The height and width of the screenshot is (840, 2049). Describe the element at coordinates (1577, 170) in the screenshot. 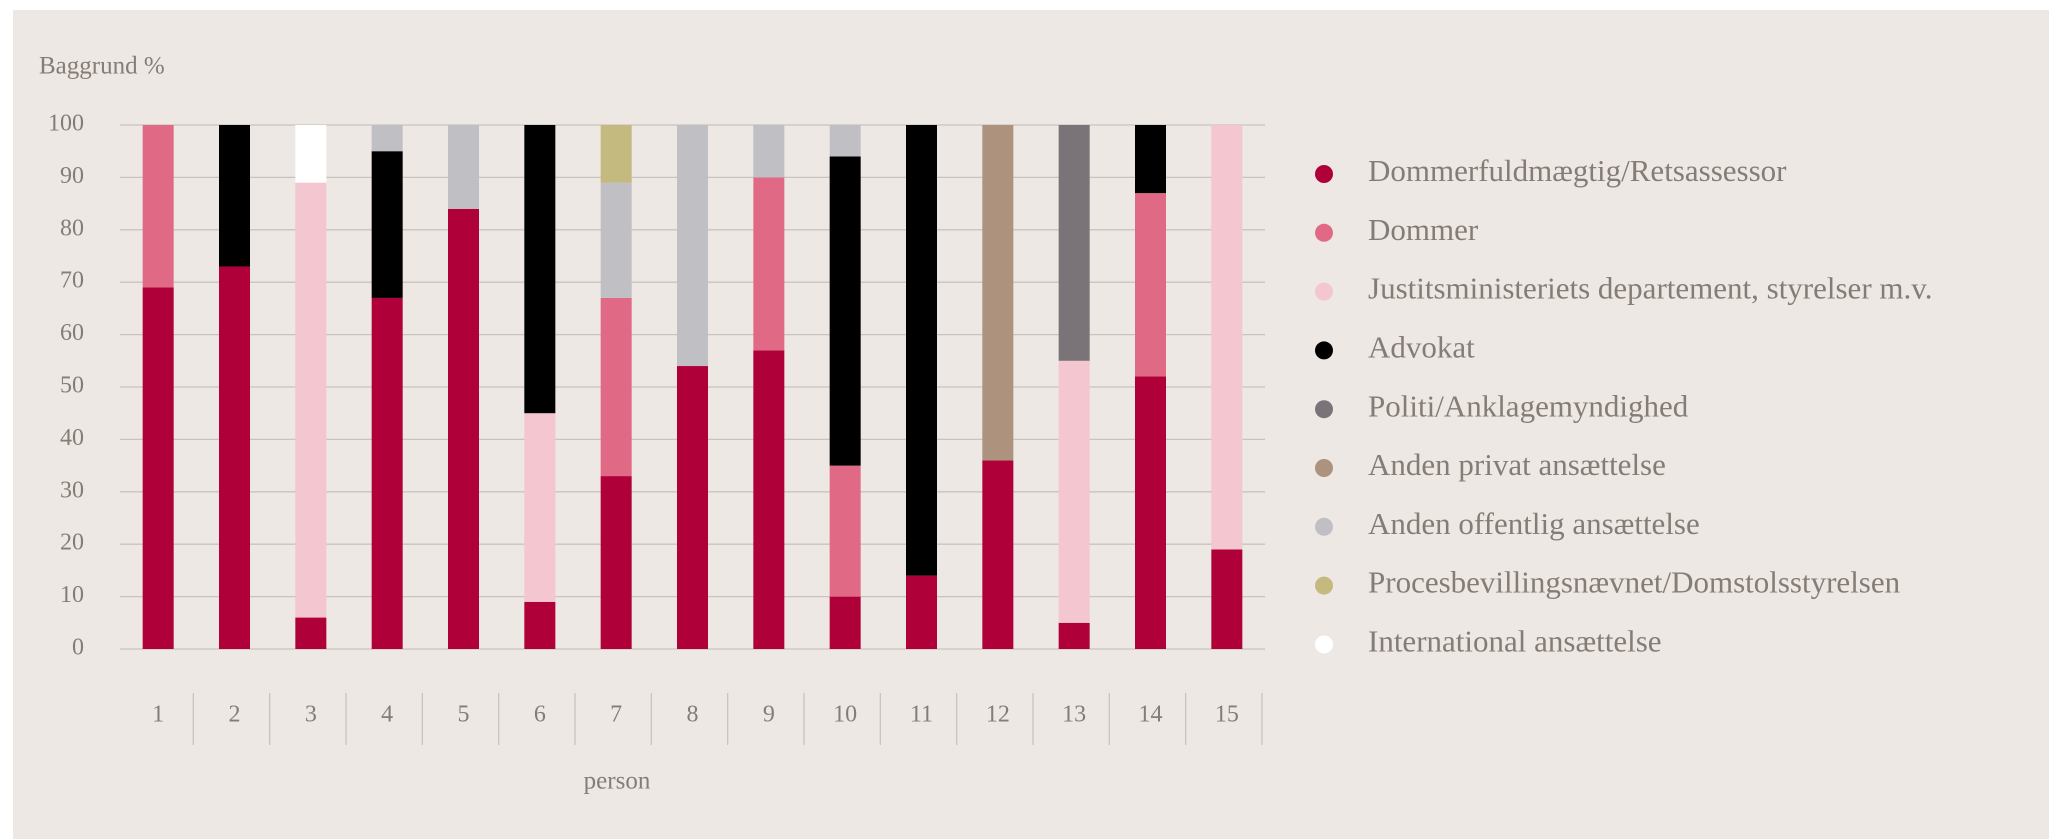

I see `legend-label: Dommerfuldmægtig/Retsassessor` at that location.